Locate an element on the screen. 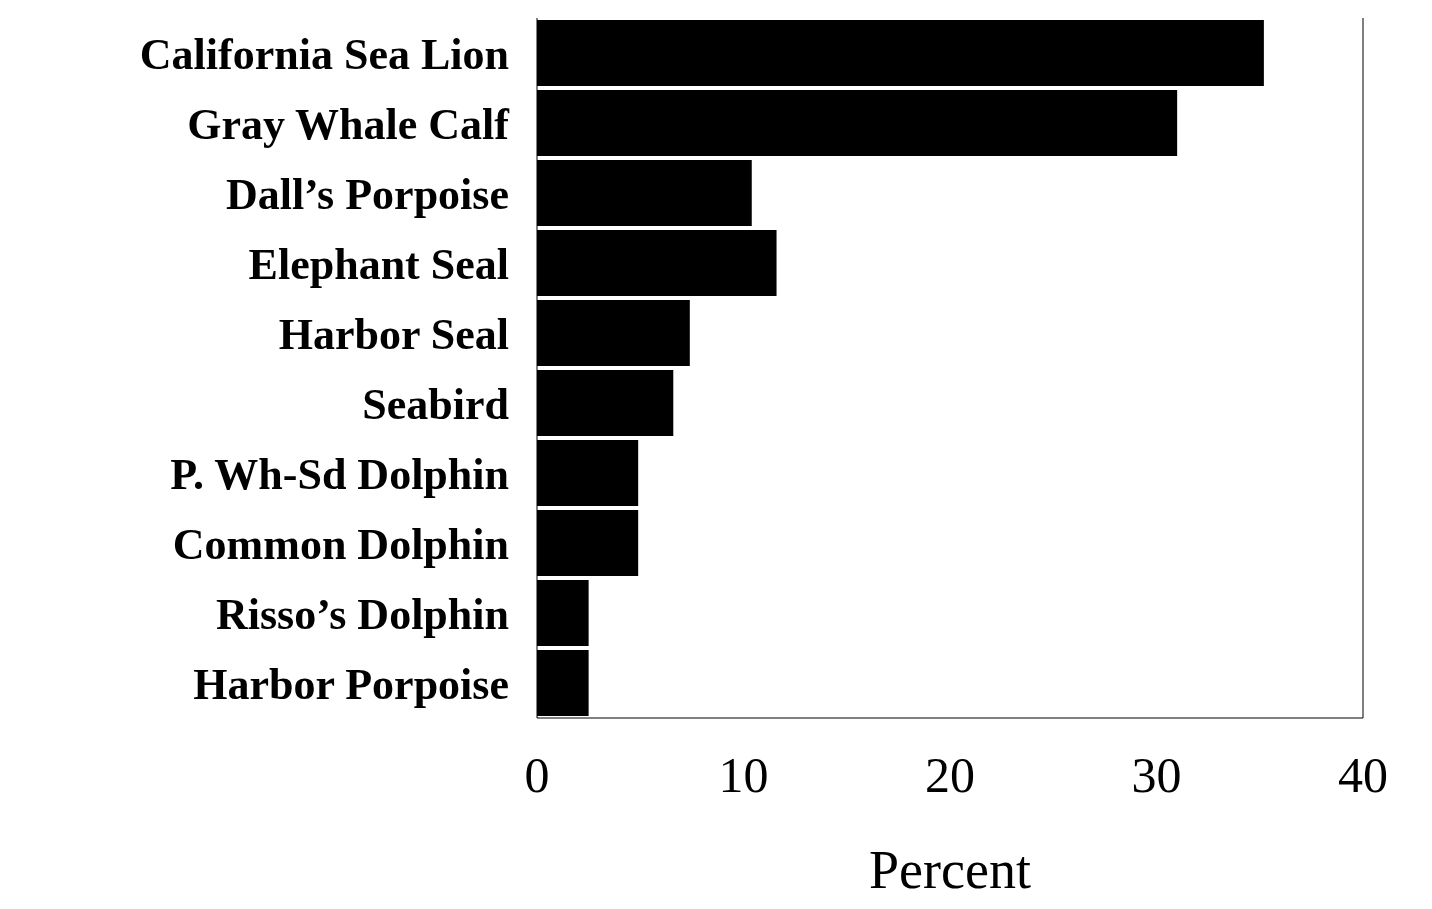  x-tick-label: 0 is located at coordinates (537, 774).